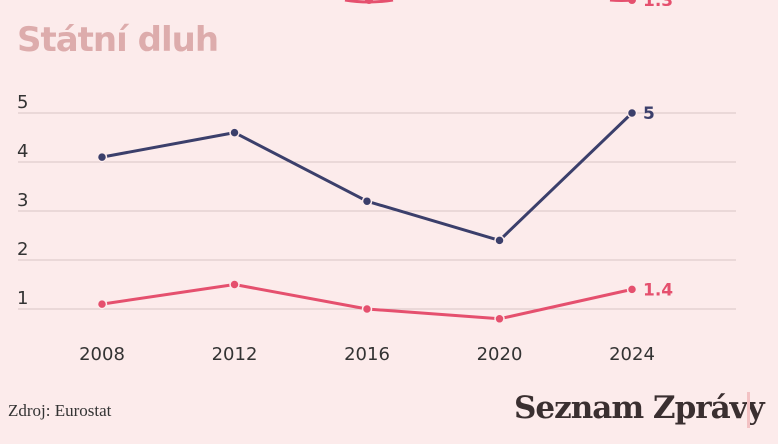 The image size is (778, 444). I want to click on x-tick-label: 2008, so click(102, 354).